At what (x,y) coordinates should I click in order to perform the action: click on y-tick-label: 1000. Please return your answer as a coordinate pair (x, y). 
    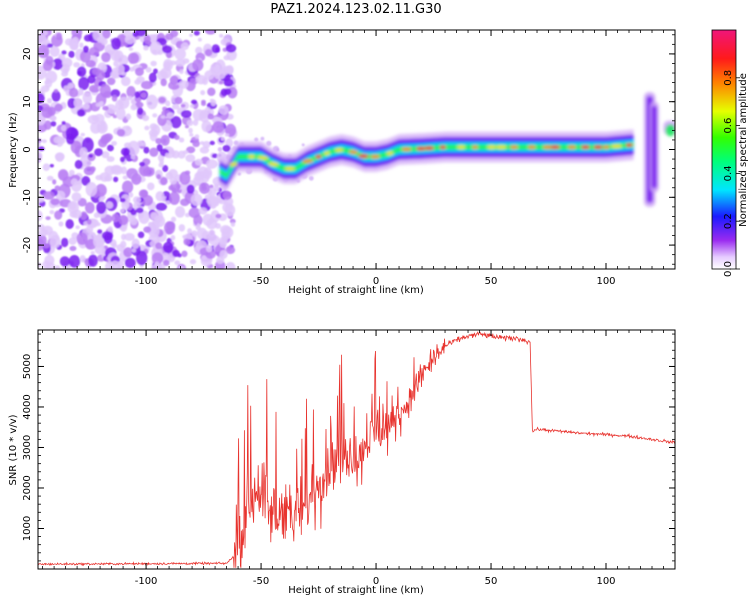
    Looking at the image, I should click on (27, 528).